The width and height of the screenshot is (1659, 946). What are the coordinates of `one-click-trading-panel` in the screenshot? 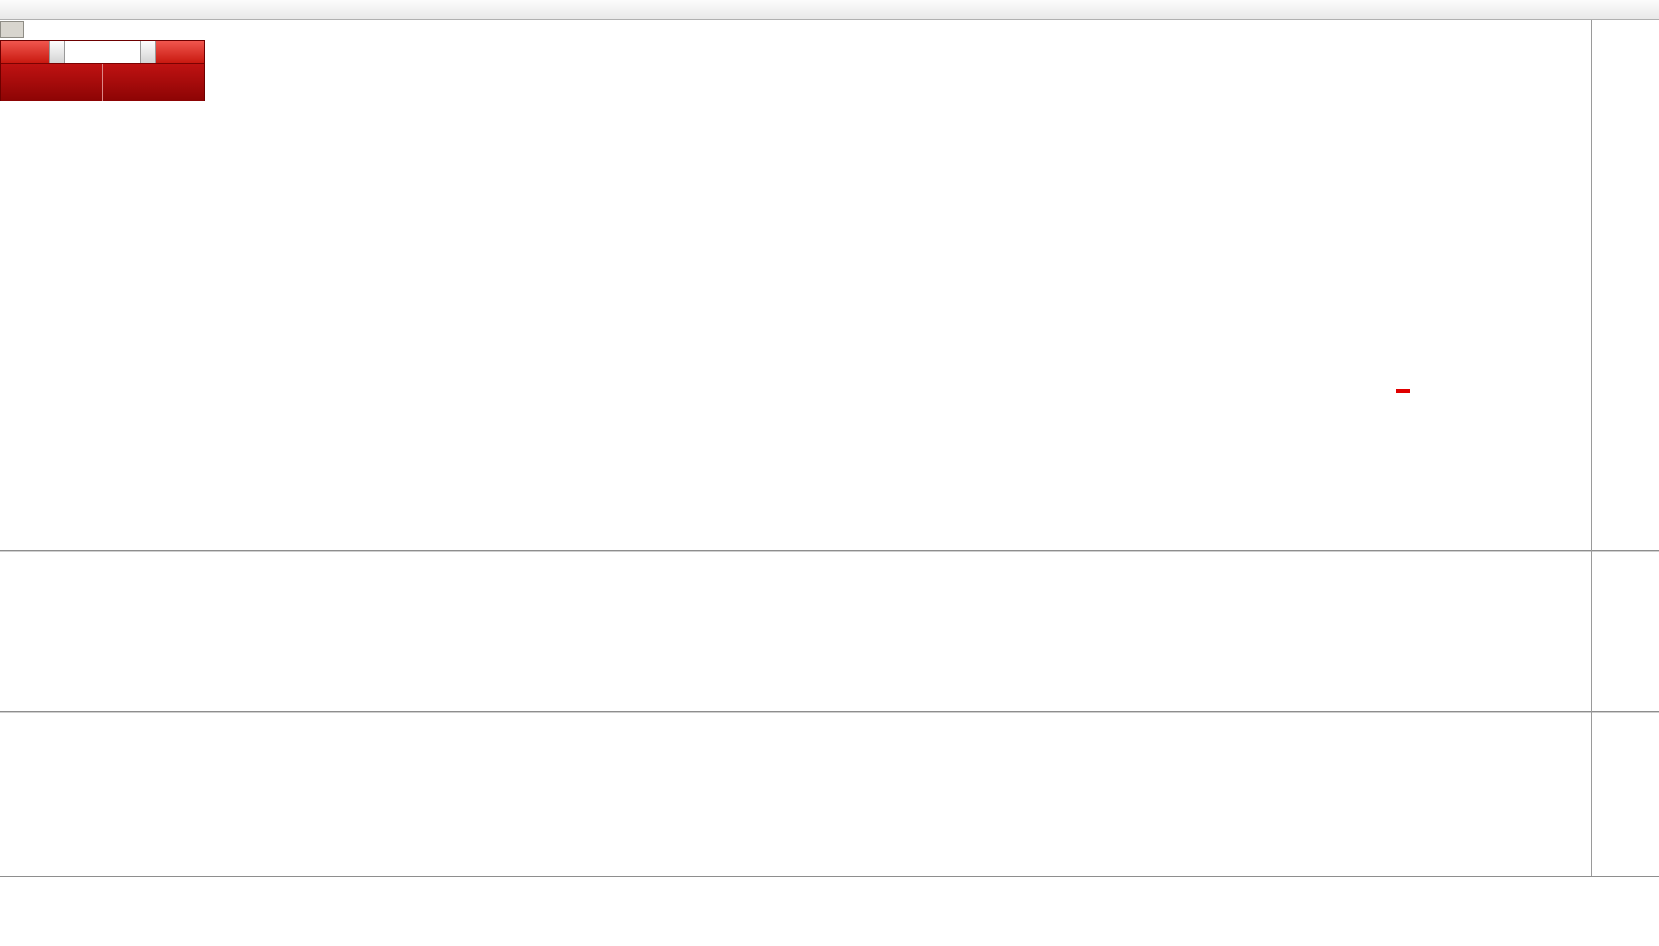 It's located at (102, 70).